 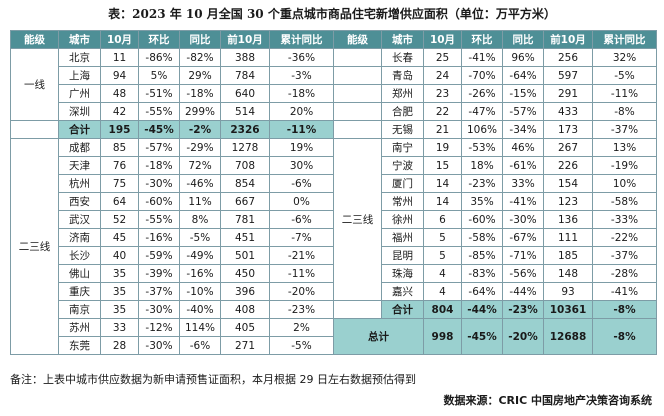 I want to click on table-row: 济南 45 -16% -5% 451 -7% 福州 5 -58% -67% 111 -22%, so click(x=334, y=237).